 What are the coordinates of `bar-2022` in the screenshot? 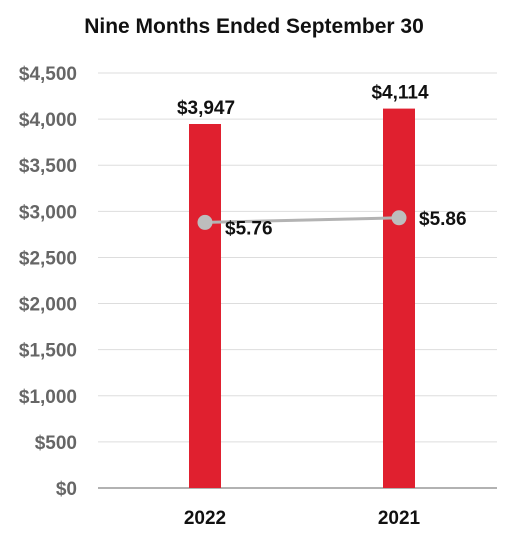 It's located at (205, 305).